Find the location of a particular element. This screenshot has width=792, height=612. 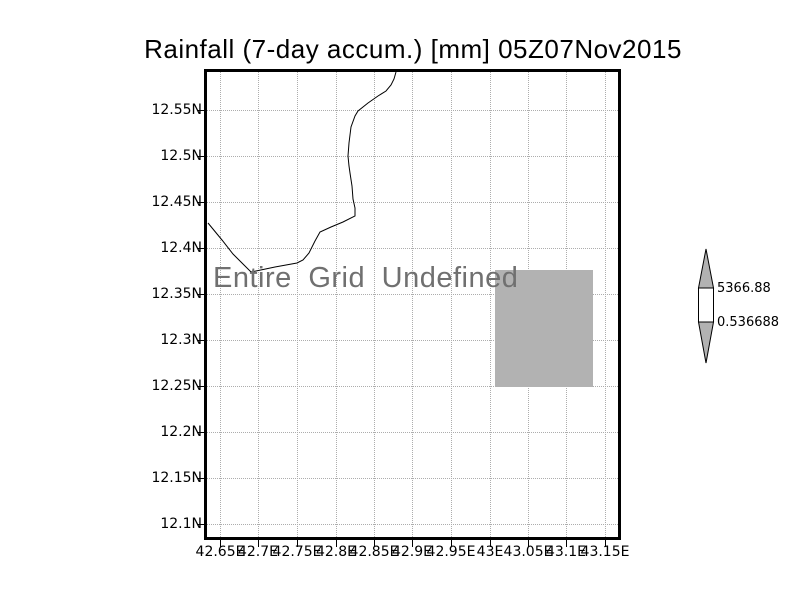

undefined-message: Entire Grid Undefined is located at coordinates (366, 278).